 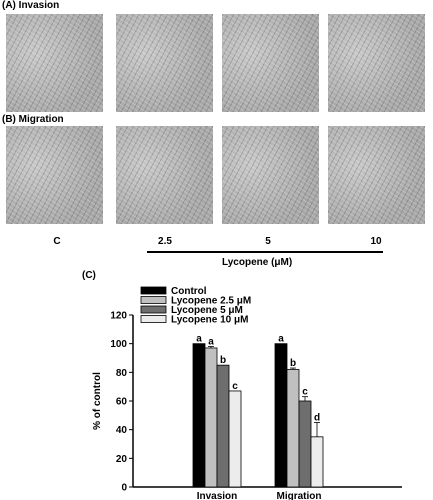 What do you see at coordinates (57, 241) in the screenshot?
I see `condition-label-control: C` at bounding box center [57, 241].